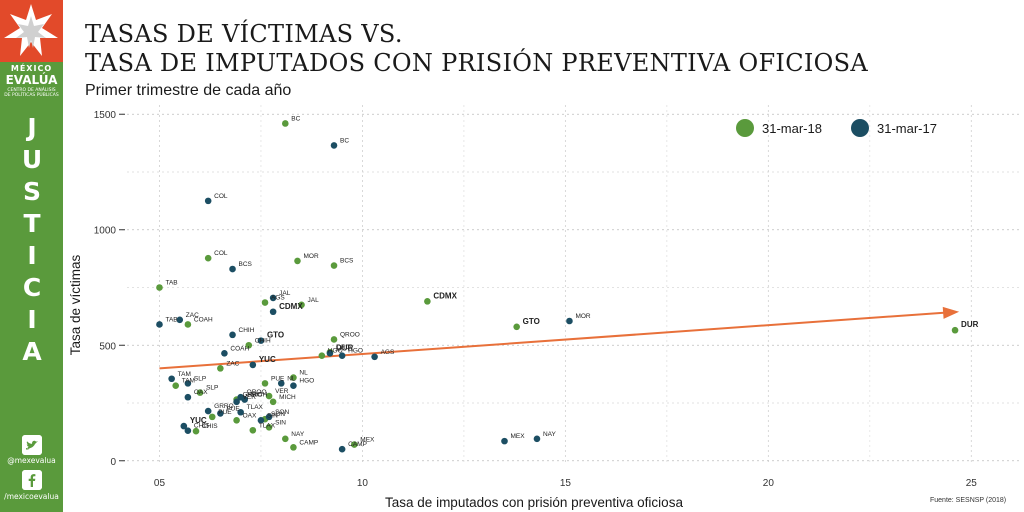 The image size is (1024, 512). I want to click on data-point-label: VER, so click(282, 391).